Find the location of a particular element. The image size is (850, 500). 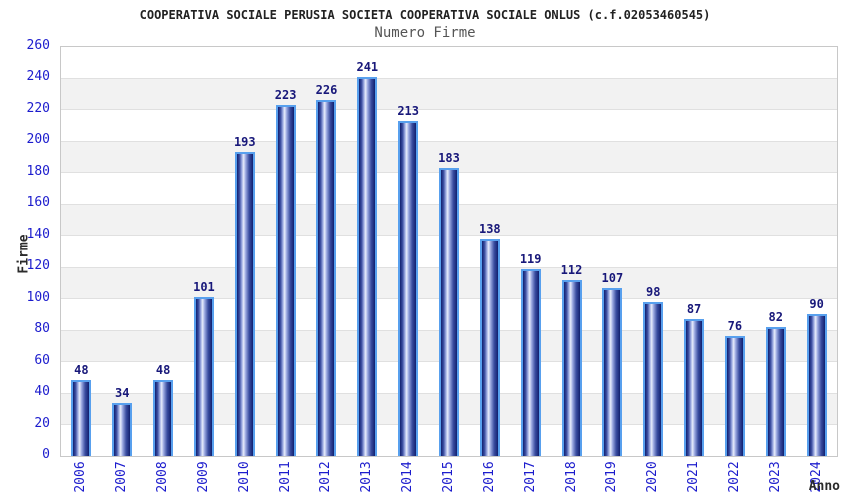

bar-value-2016: 138 is located at coordinates (489, 229).